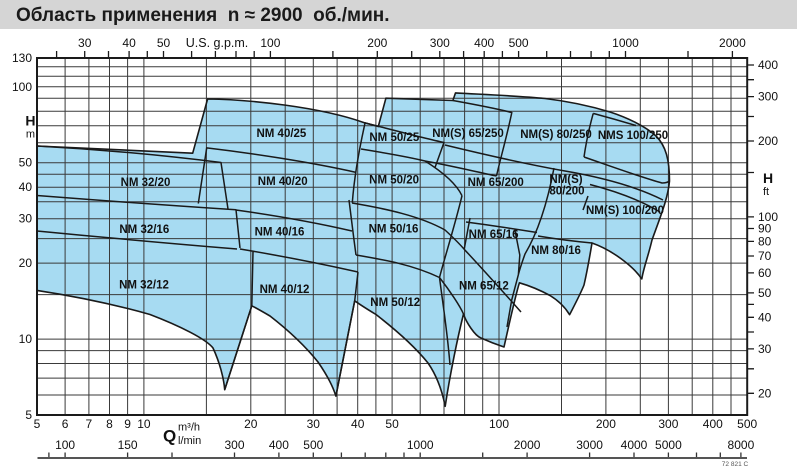 The width and height of the screenshot is (797, 475). What do you see at coordinates (395, 303) in the screenshot?
I see `svg-text: NM 50/12` at bounding box center [395, 303].